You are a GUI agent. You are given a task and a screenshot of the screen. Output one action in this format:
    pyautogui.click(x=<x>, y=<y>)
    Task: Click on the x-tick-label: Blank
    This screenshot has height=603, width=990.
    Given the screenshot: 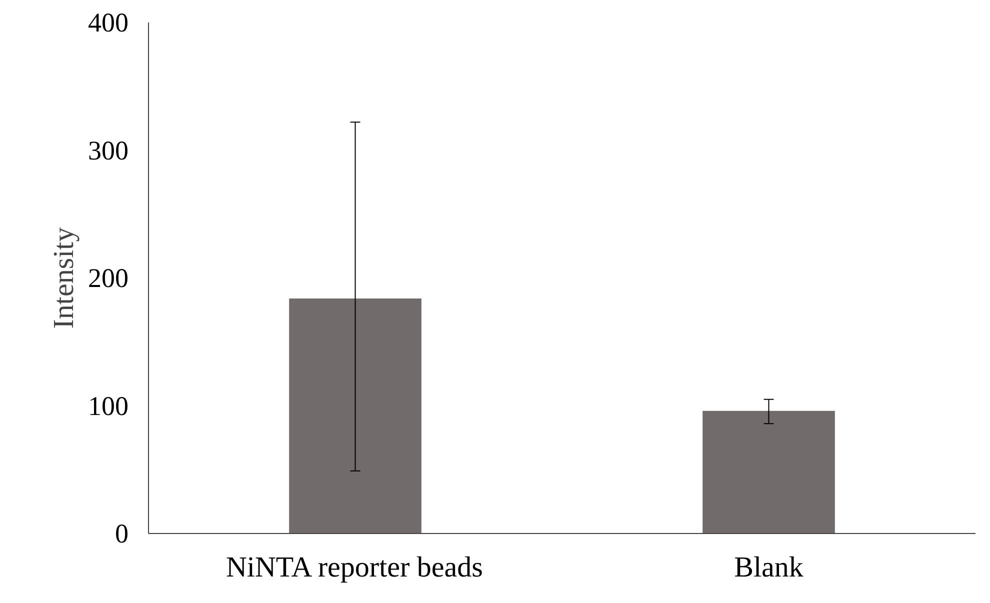 What is the action you would take?
    pyautogui.click(x=769, y=568)
    